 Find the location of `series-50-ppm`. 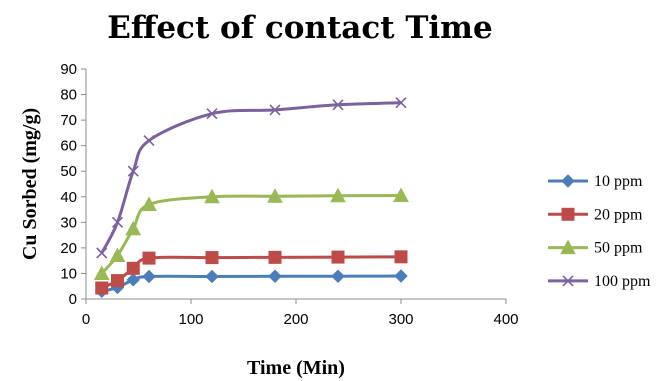

series-50-ppm is located at coordinates (251, 233).